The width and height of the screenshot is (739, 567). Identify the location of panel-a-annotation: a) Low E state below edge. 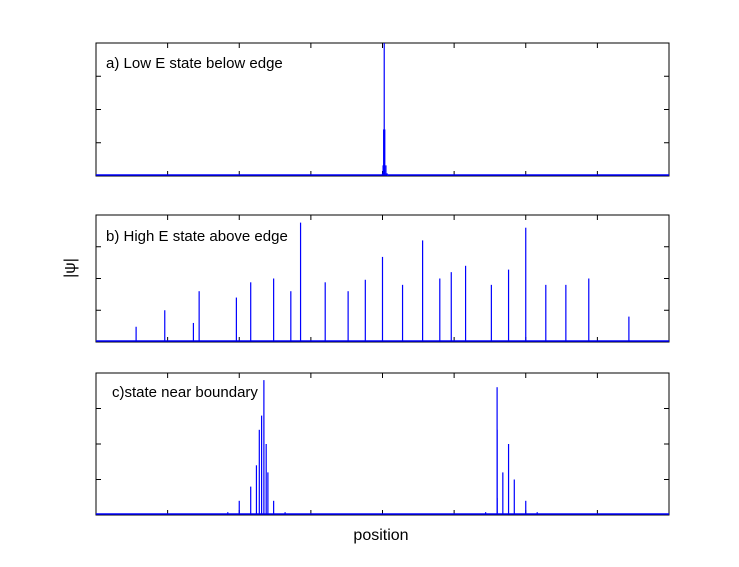
(194, 63).